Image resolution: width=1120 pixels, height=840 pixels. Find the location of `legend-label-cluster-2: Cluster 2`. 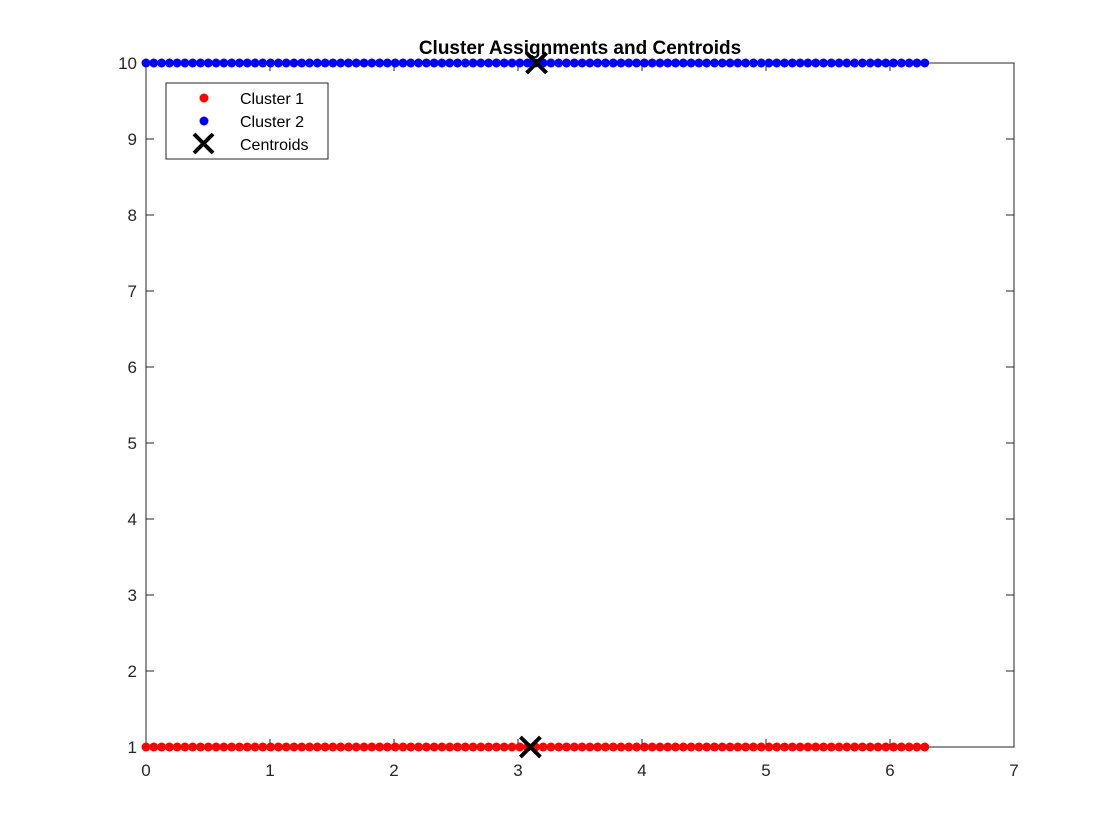

legend-label-cluster-2: Cluster 2 is located at coordinates (272, 122).